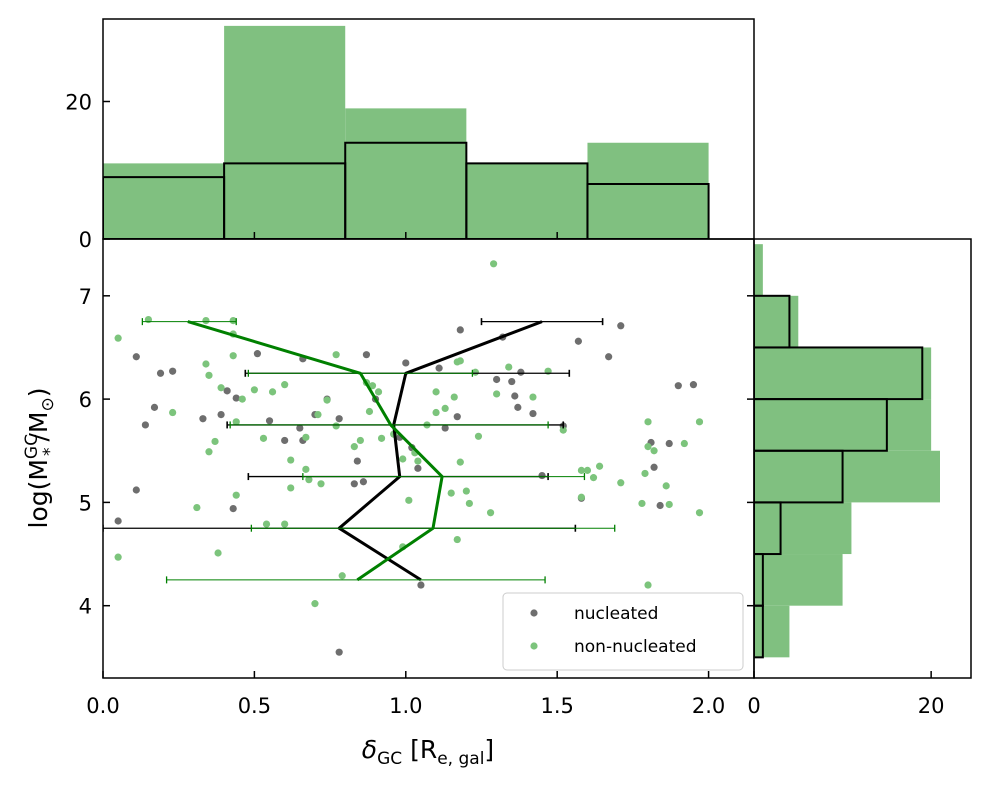 This screenshot has height=789, width=990. Describe the element at coordinates (623, 631) in the screenshot. I see `legend-box` at that location.